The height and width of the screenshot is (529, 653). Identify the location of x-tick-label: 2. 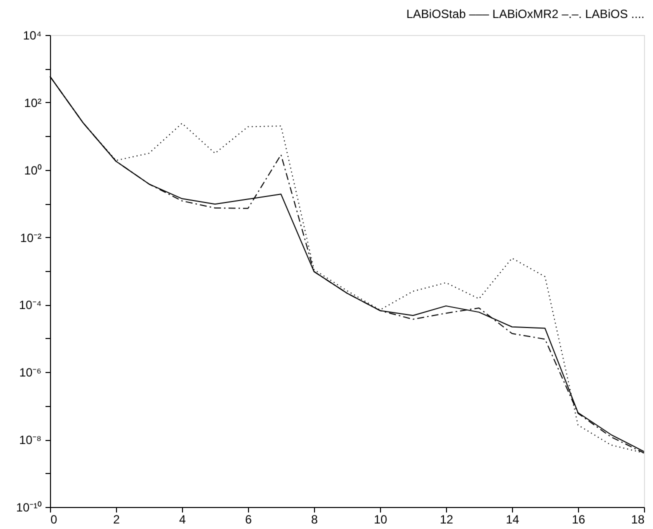
(116, 519).